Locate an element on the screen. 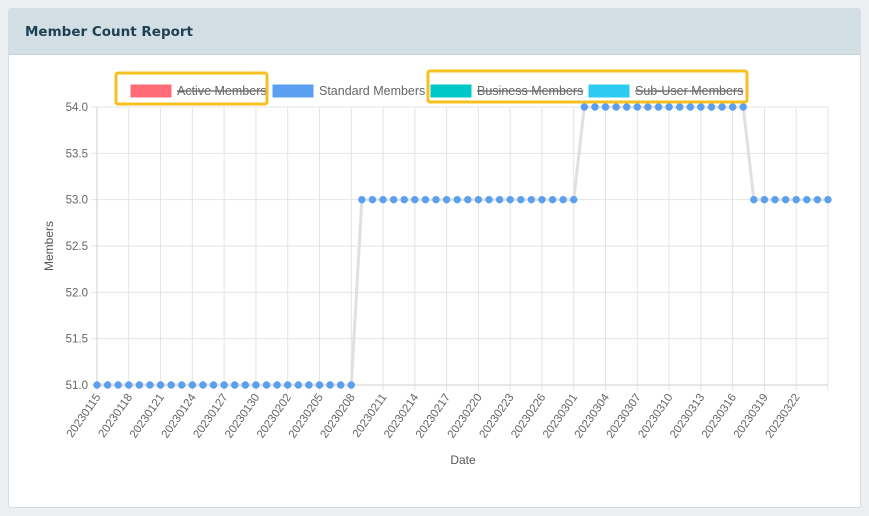 This screenshot has width=869, height=516. y-tick-label: 51.5 is located at coordinates (77, 340).